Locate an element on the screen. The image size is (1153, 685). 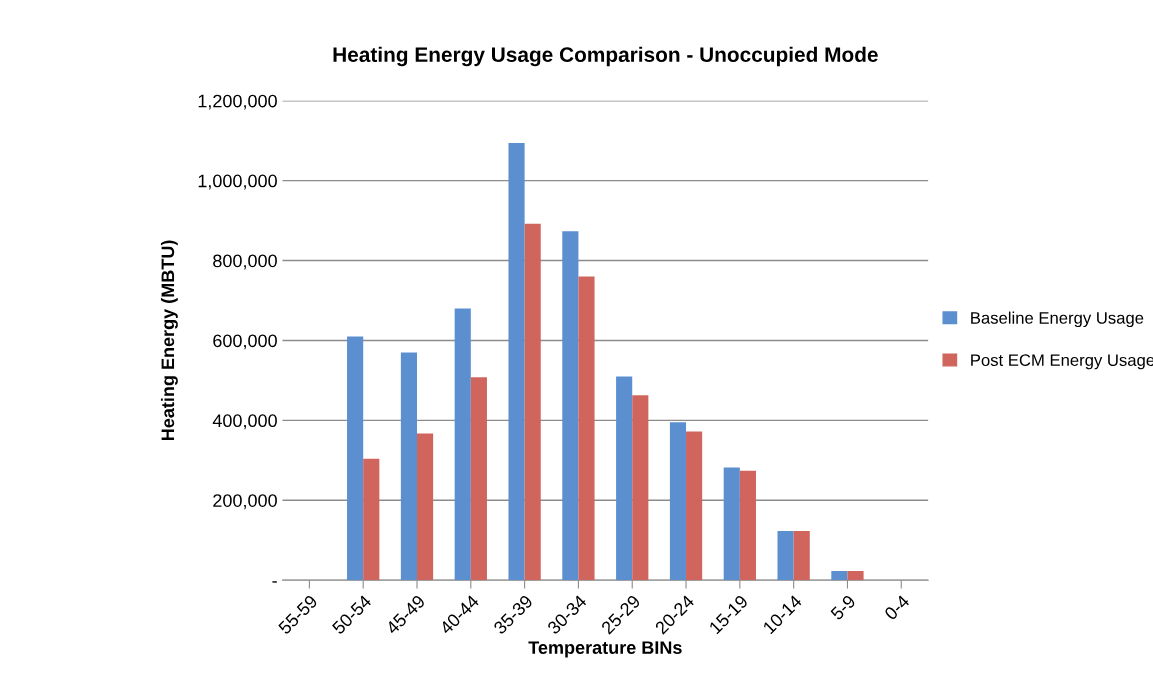
y-tick-label: 1,200,000 is located at coordinates (237, 102).